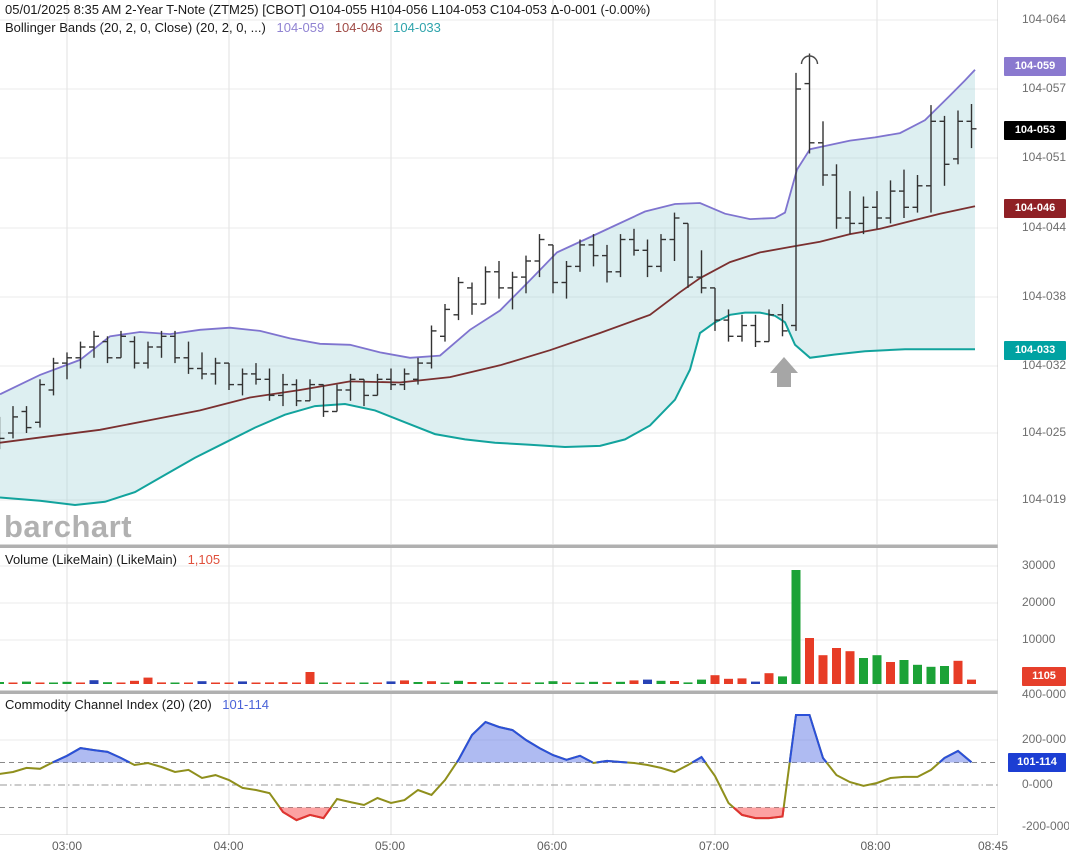 This screenshot has height=857, width=1069. Describe the element at coordinates (1039, 639) in the screenshot. I see `volume-tick-label: 10000` at that location.